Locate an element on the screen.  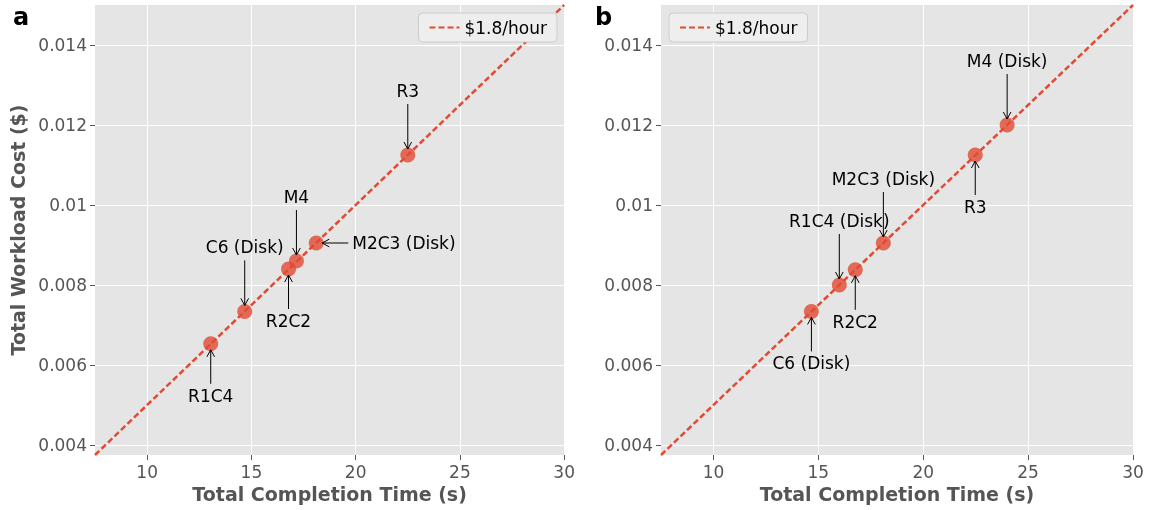
annotation: M4 is located at coordinates (296, 197).